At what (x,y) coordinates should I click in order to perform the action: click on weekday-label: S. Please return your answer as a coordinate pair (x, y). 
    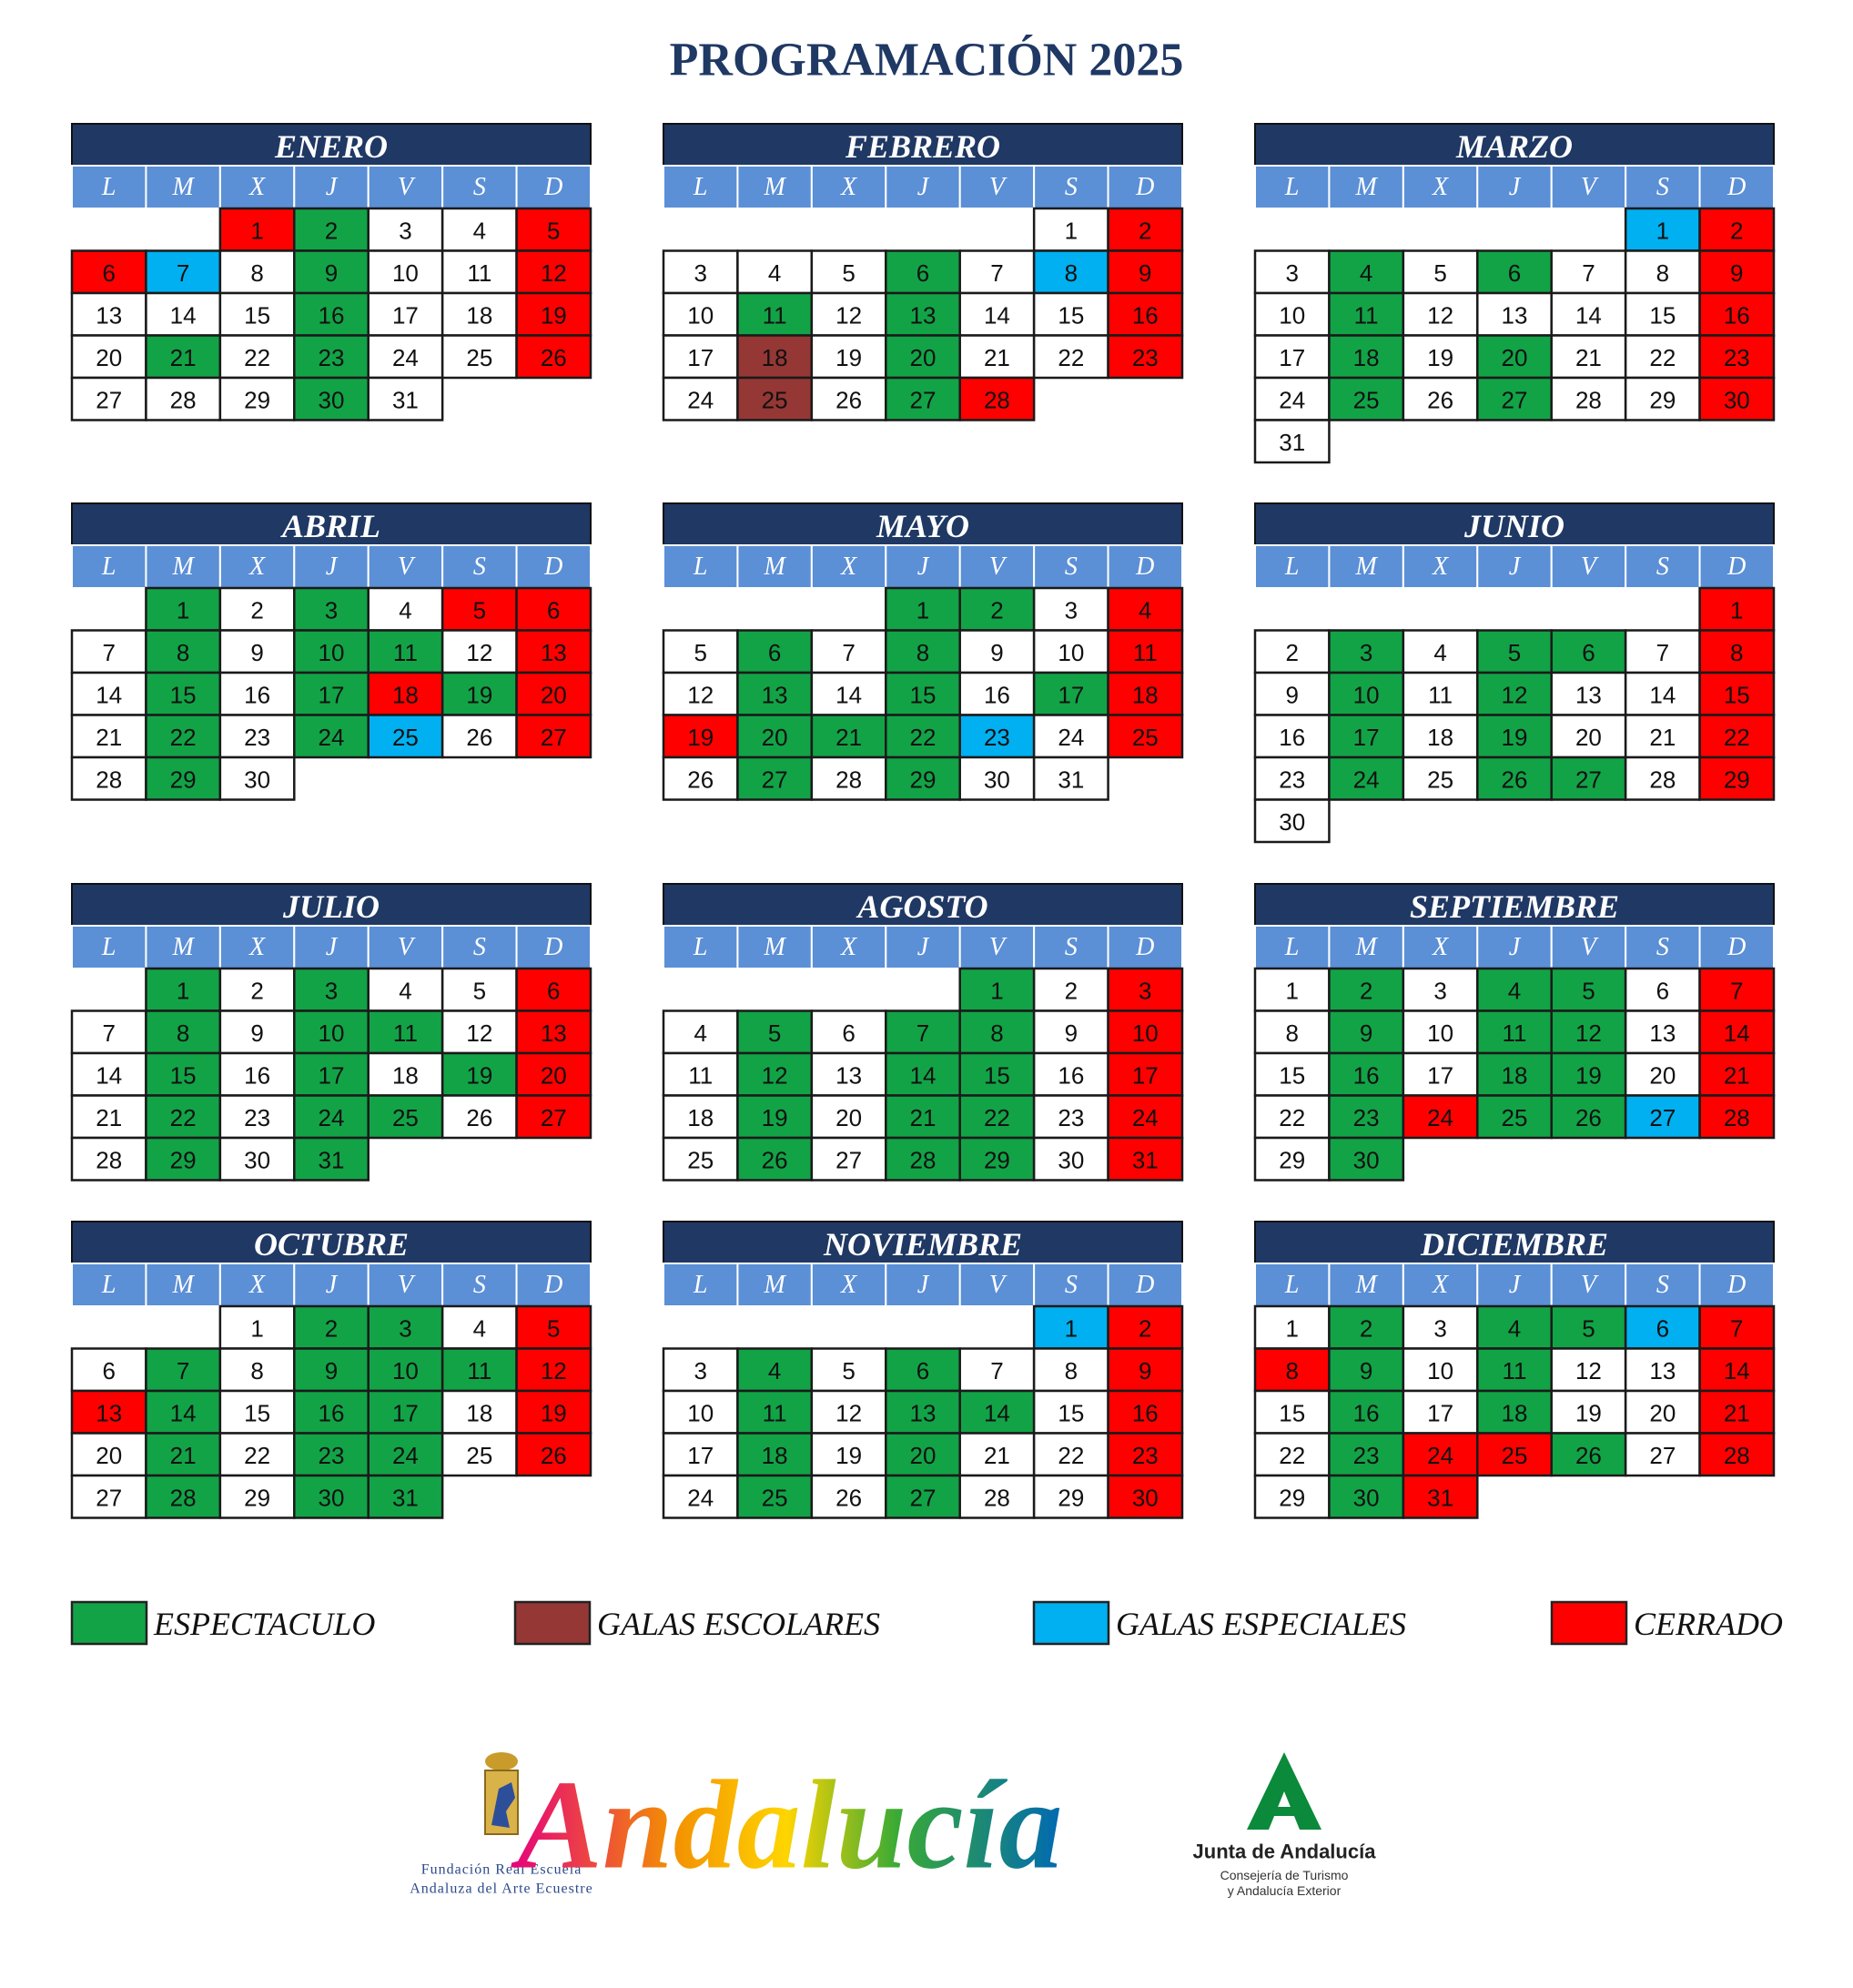
    Looking at the image, I should click on (1071, 567).